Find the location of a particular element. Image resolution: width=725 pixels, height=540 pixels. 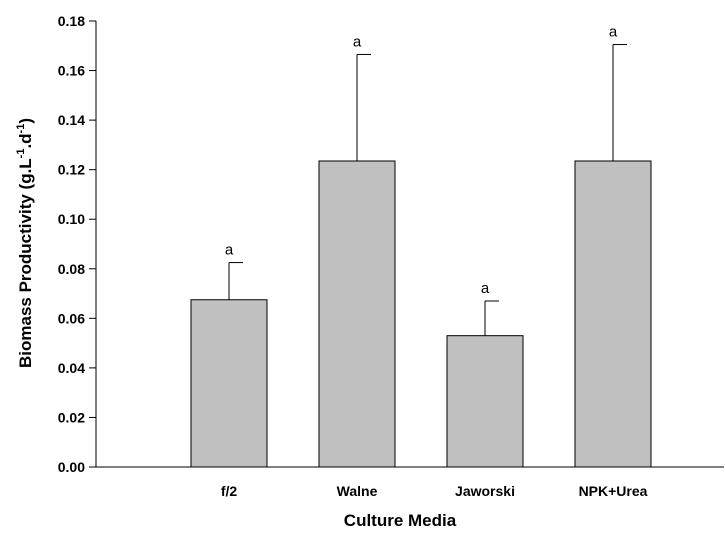

x-tick-label-1: Walne is located at coordinates (357, 491).